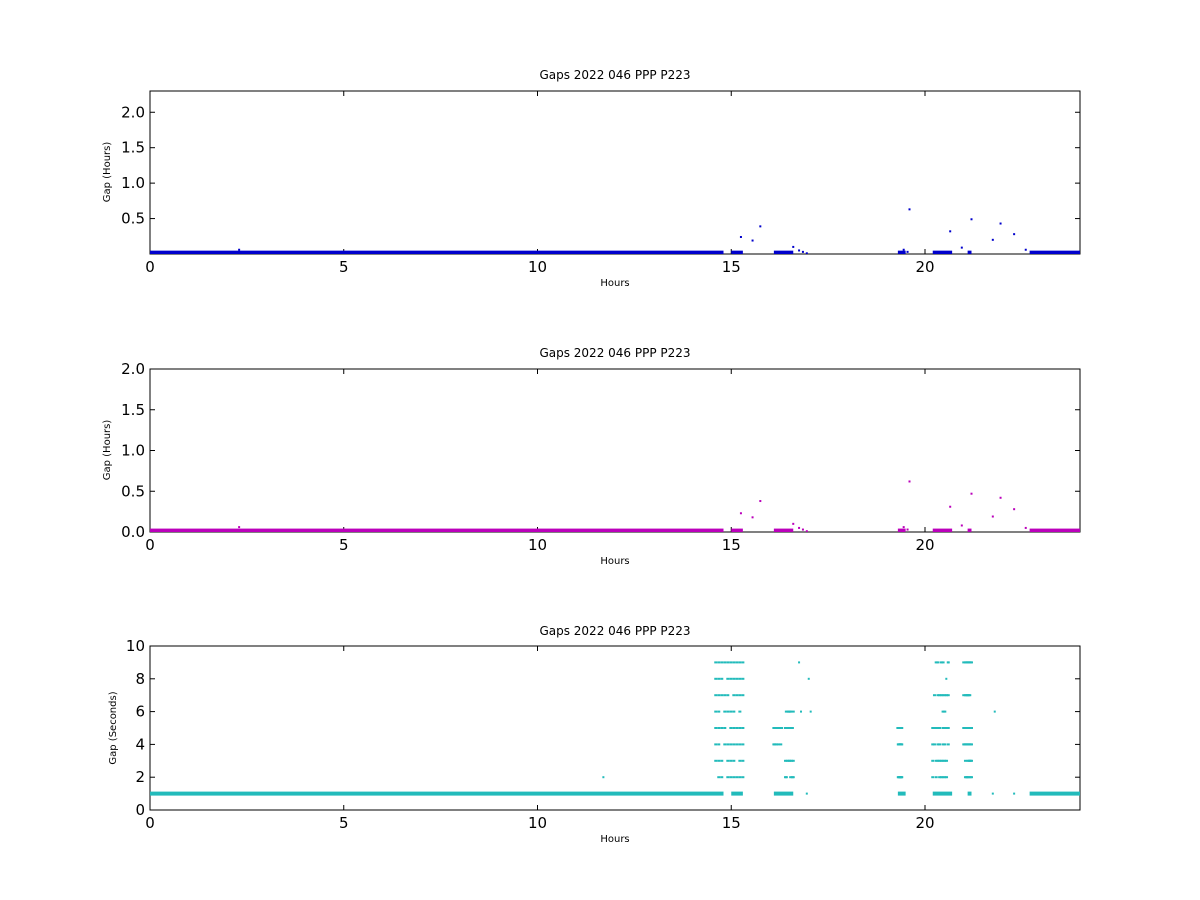  I want to click on y-tick-label: 2, so click(140, 777).